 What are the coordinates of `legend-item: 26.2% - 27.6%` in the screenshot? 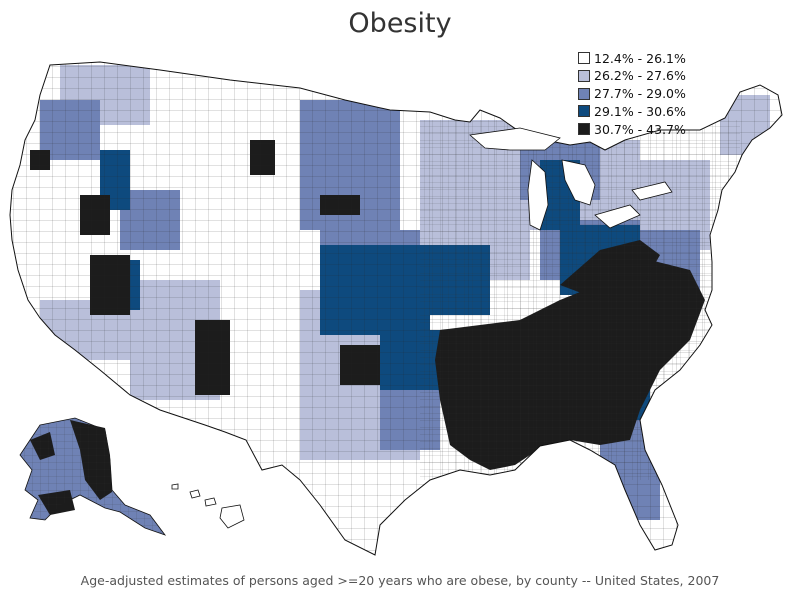 It's located at (632, 76).